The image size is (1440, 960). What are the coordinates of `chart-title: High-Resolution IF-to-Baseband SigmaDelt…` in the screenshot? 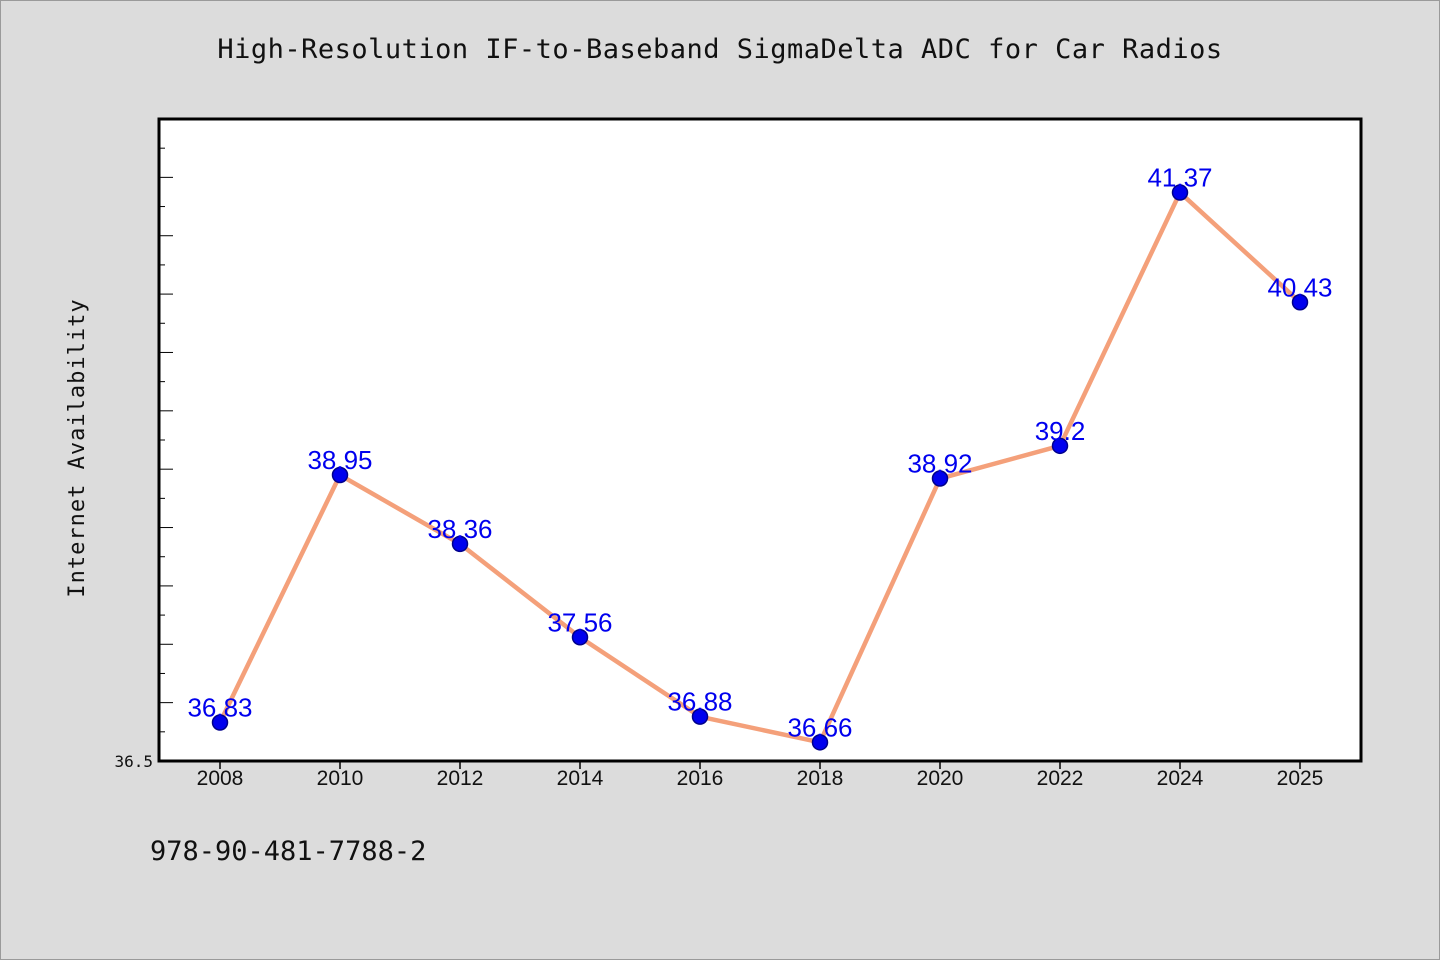 It's located at (720, 49).